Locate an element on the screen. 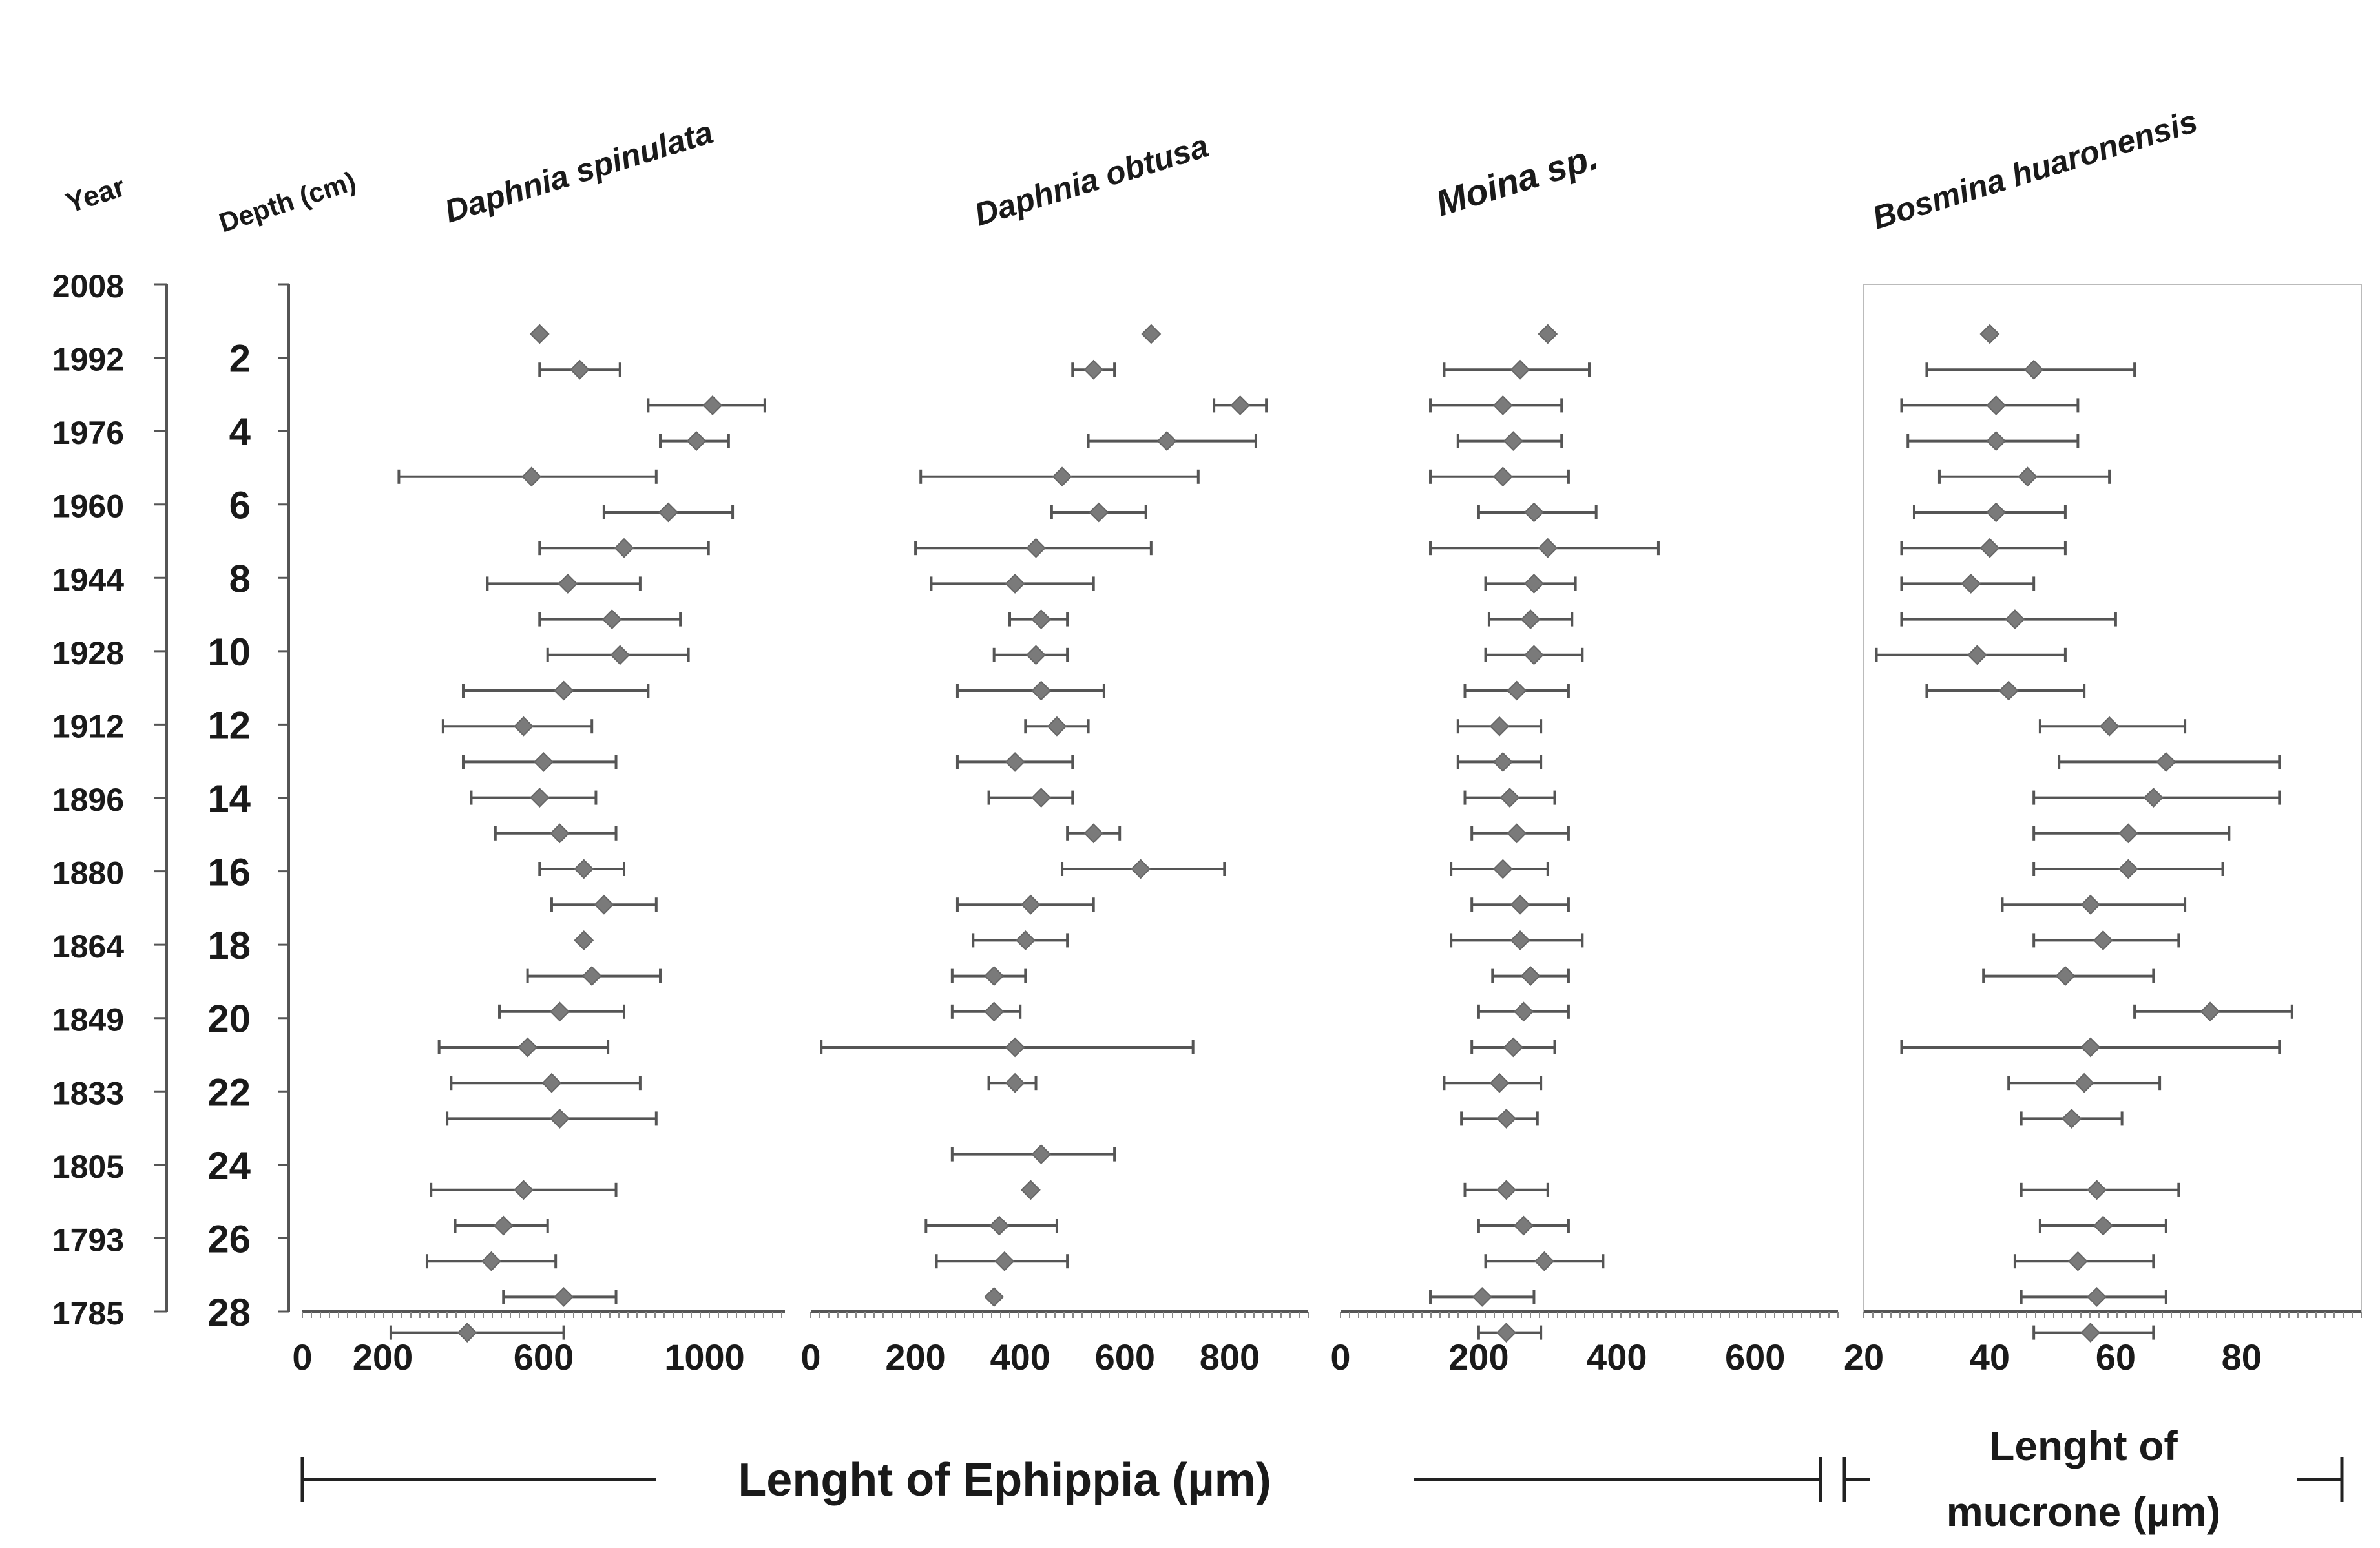 The image size is (2380, 1548). year-tick-label: 1864 is located at coordinates (88, 946).